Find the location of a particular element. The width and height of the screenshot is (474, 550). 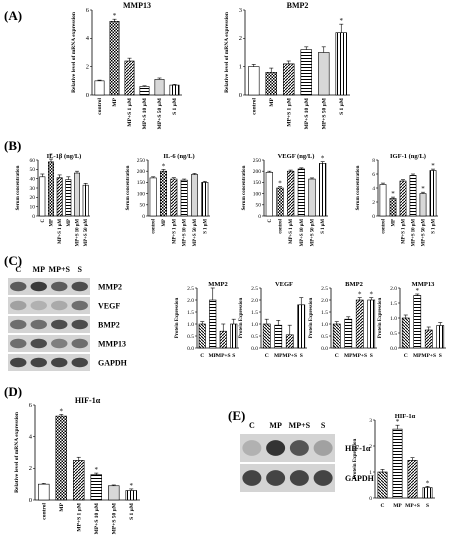

chart-title: VEGF (ng/L) is located at coordinates (296, 156).